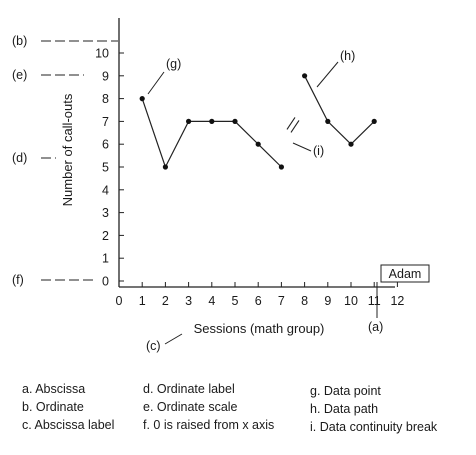  What do you see at coordinates (18, 280) in the screenshot?
I see `callout-f-label: (f)` at bounding box center [18, 280].